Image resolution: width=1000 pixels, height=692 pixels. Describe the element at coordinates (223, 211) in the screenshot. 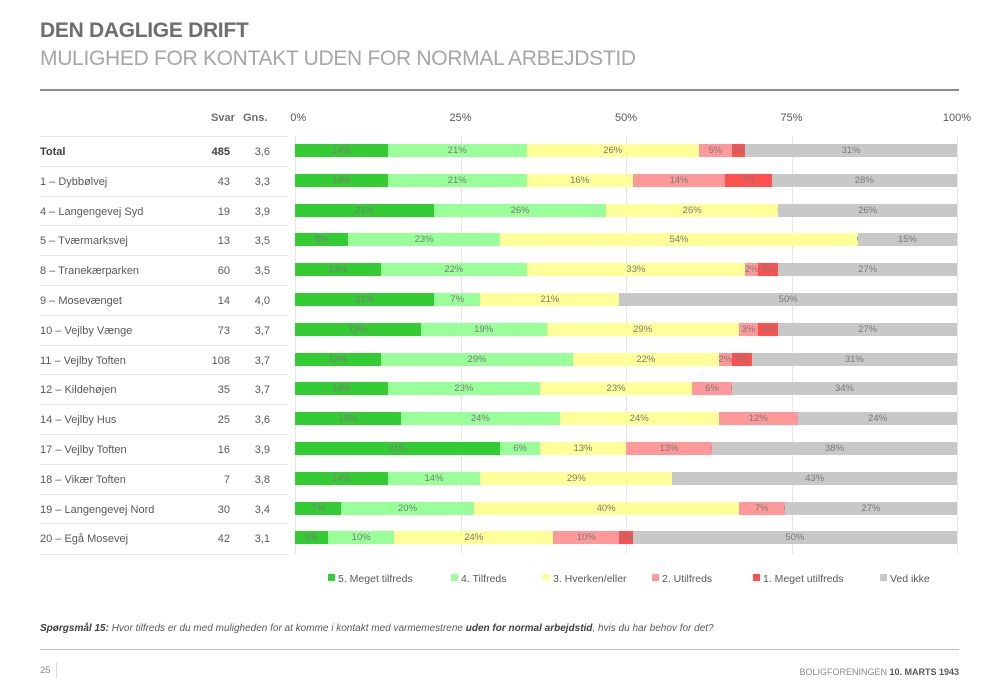

I see `row-svar: 19` at that location.